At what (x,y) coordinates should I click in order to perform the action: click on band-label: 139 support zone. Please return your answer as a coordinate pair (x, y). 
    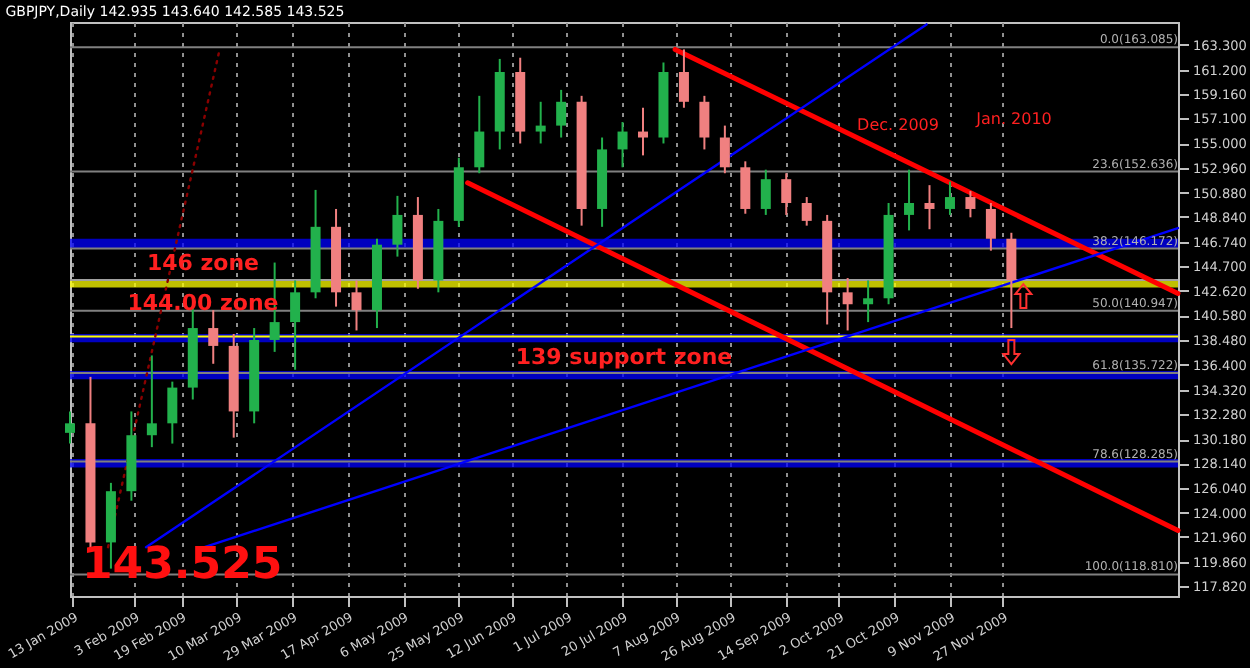
    Looking at the image, I should click on (624, 357).